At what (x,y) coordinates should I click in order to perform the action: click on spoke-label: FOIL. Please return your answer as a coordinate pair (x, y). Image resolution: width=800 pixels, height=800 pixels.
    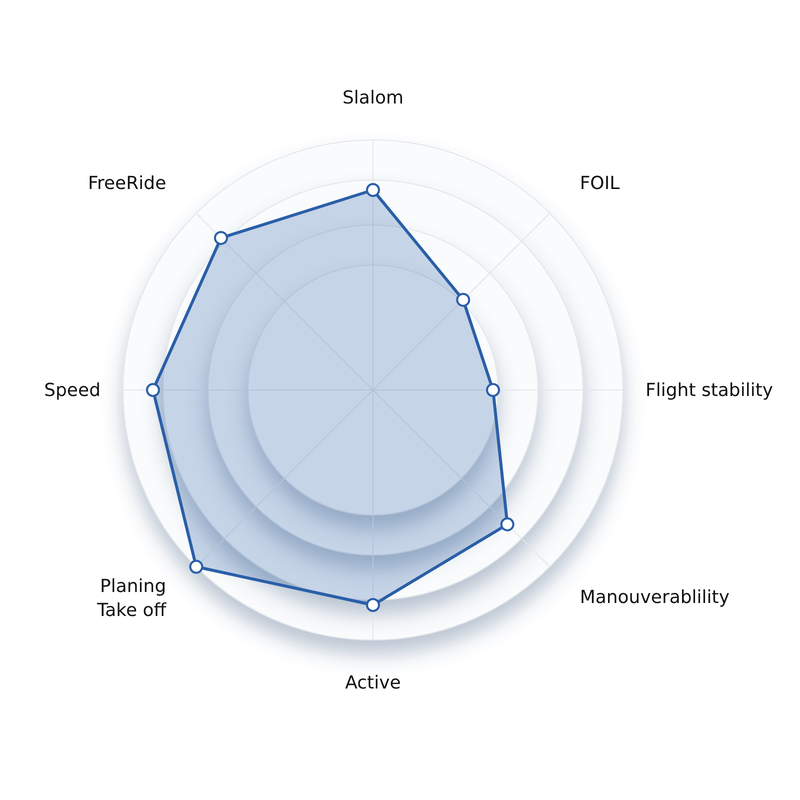
    Looking at the image, I should click on (600, 183).